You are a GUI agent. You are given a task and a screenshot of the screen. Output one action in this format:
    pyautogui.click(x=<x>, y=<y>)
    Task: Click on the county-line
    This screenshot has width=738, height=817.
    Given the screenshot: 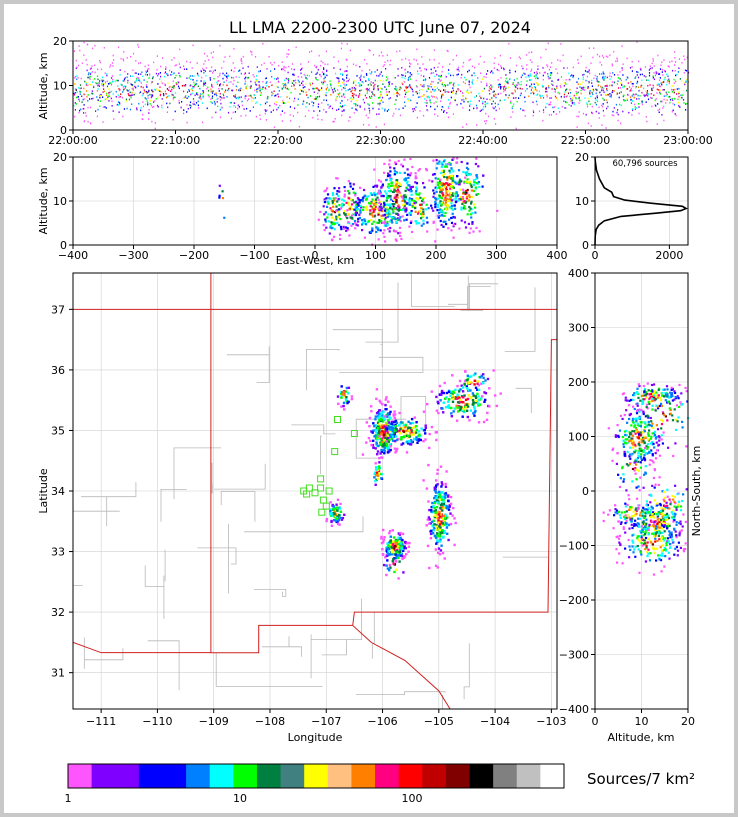 What is the action you would take?
    pyautogui.click(x=336, y=638)
    